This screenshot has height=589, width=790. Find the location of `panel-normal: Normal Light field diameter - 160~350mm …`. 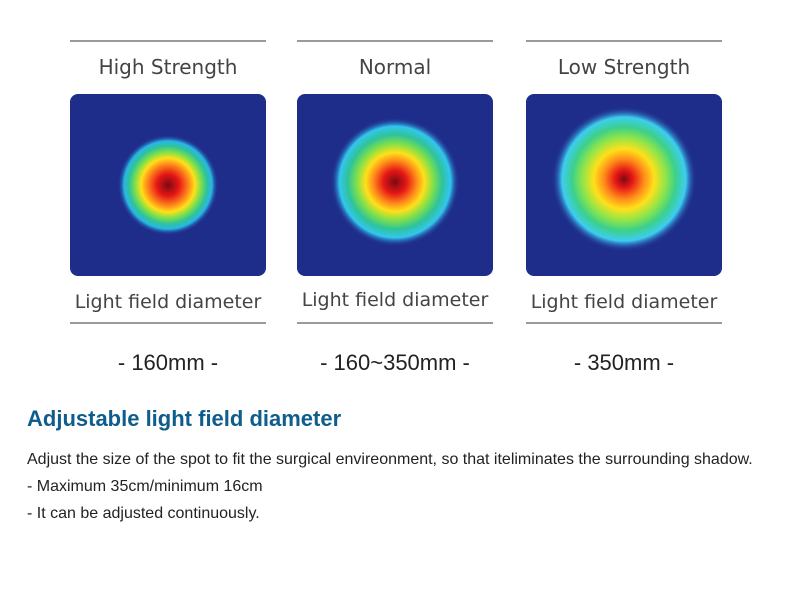

panel-normal: Normal Light field diameter - 160~350mm … is located at coordinates (395, 208).